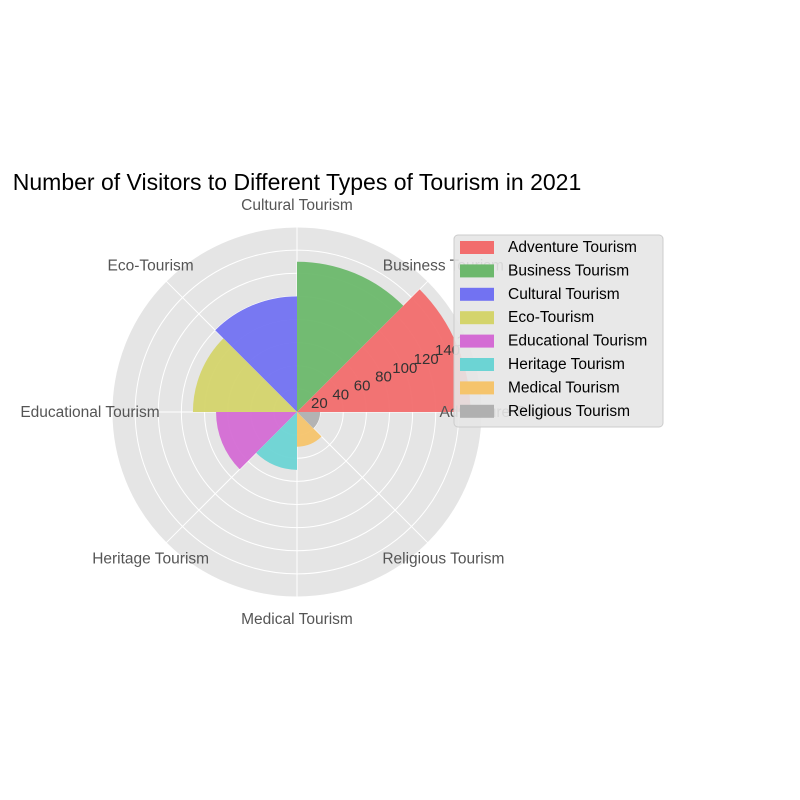 This screenshot has height=800, width=800. Describe the element at coordinates (150, 558) in the screenshot. I see `category-label: Heritage Tourism` at that location.